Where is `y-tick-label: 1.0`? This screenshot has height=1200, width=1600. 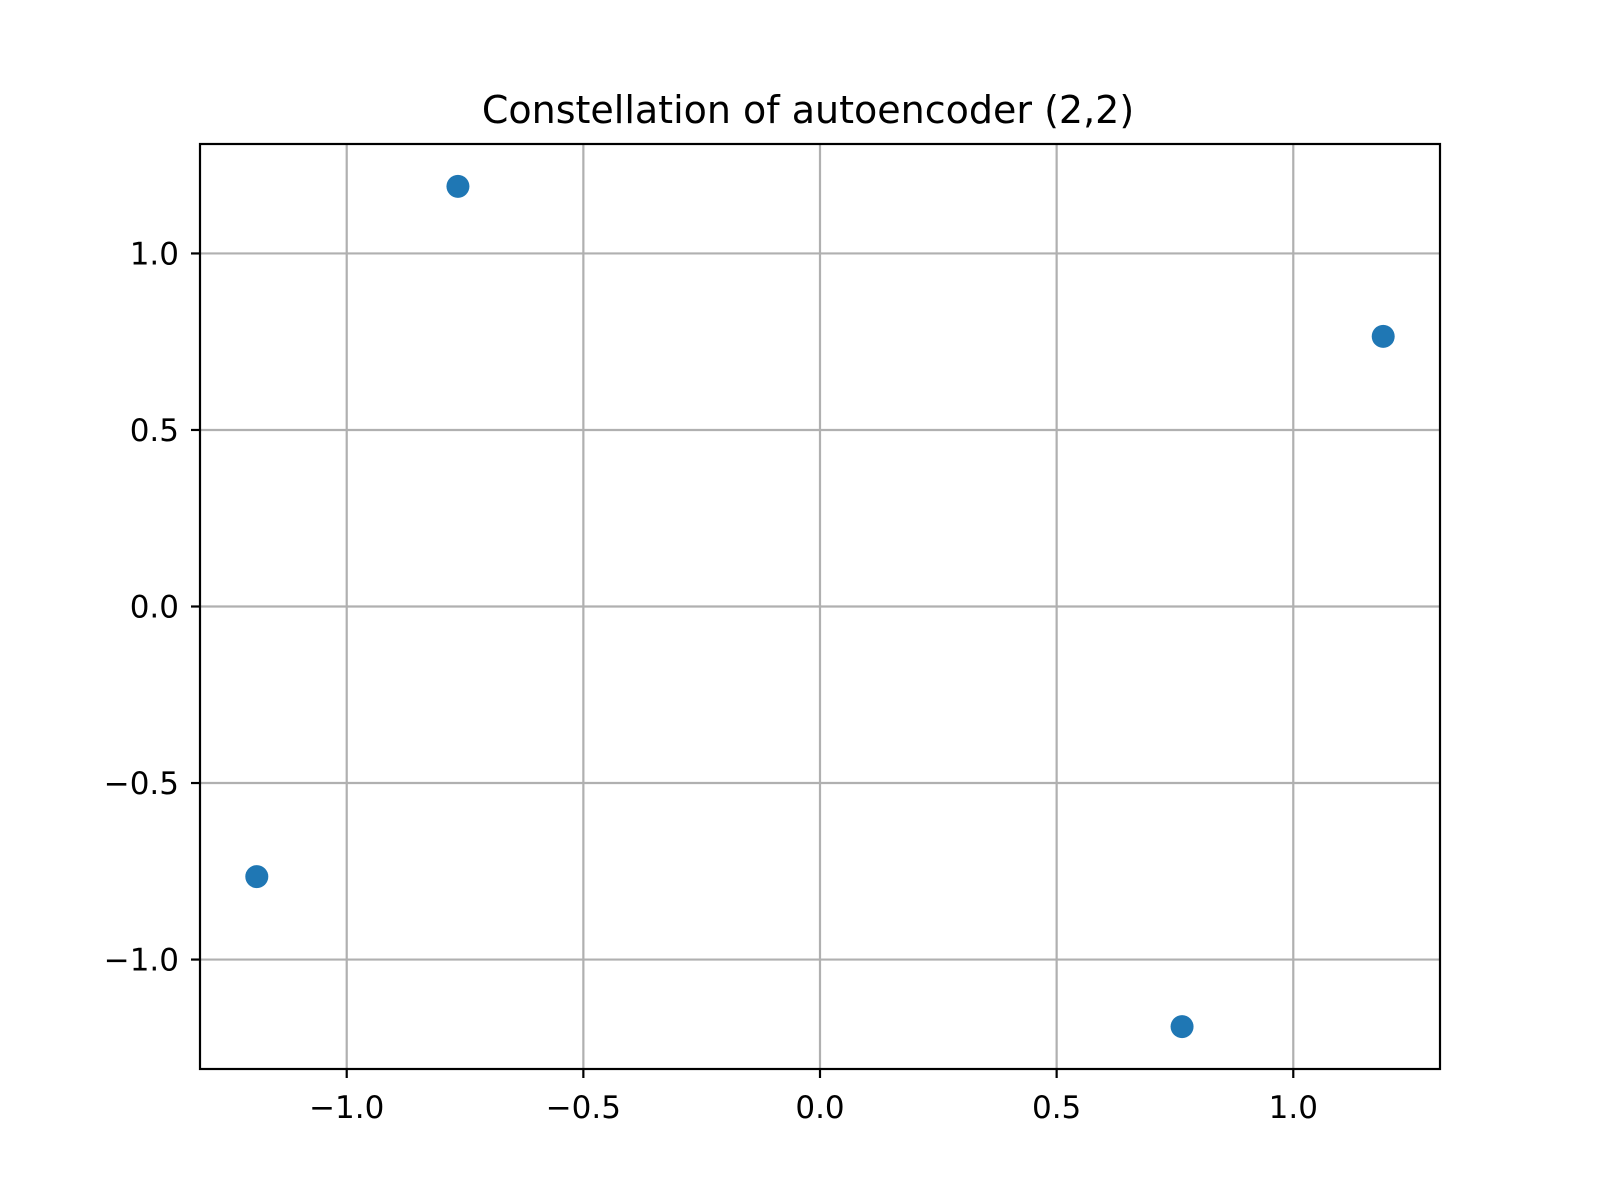 y-tick-label: 1.0 is located at coordinates (154, 254).